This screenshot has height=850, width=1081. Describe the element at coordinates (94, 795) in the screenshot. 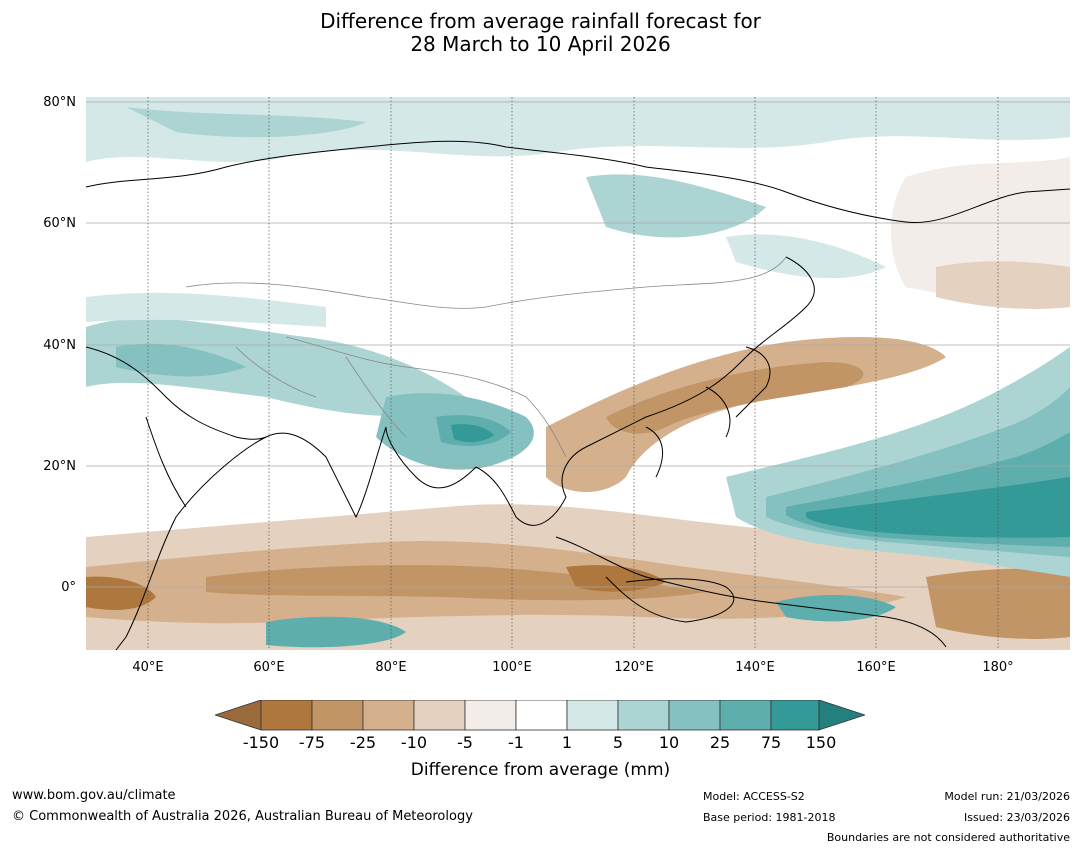

I see `website-link: www.bom.gov.au/climate` at that location.